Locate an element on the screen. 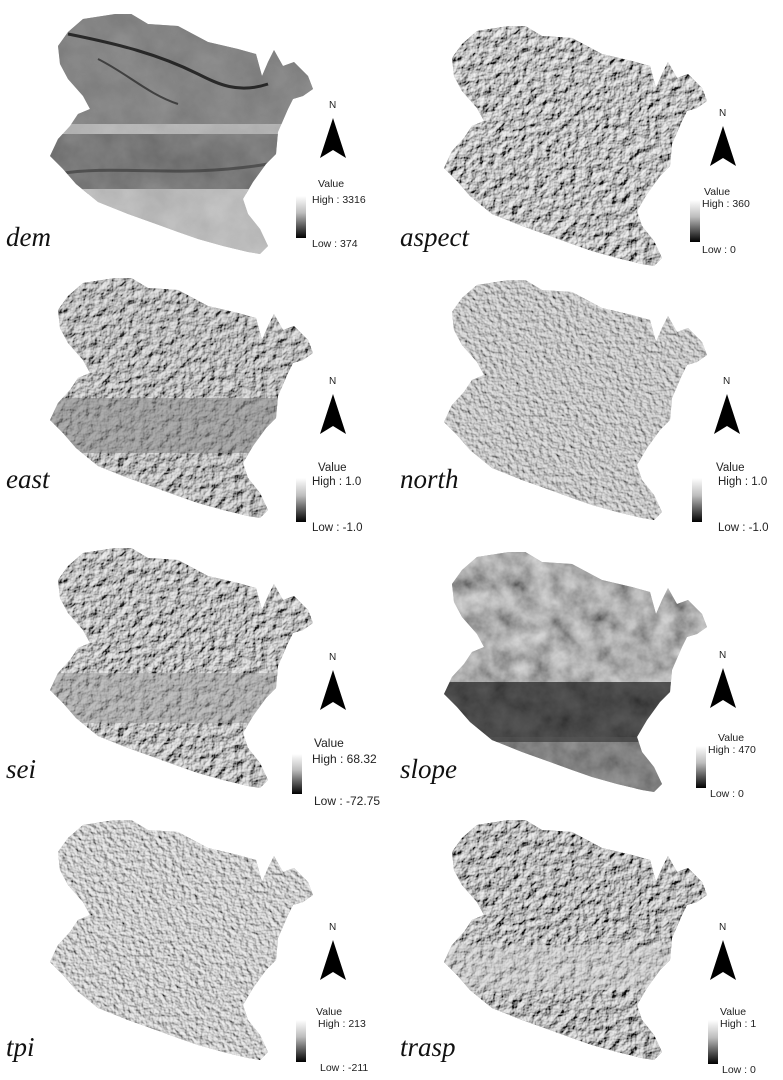 The height and width of the screenshot is (1080, 783). panel-east: east N Value High : 1.0 Low : -1.0 is located at coordinates (195, 405).